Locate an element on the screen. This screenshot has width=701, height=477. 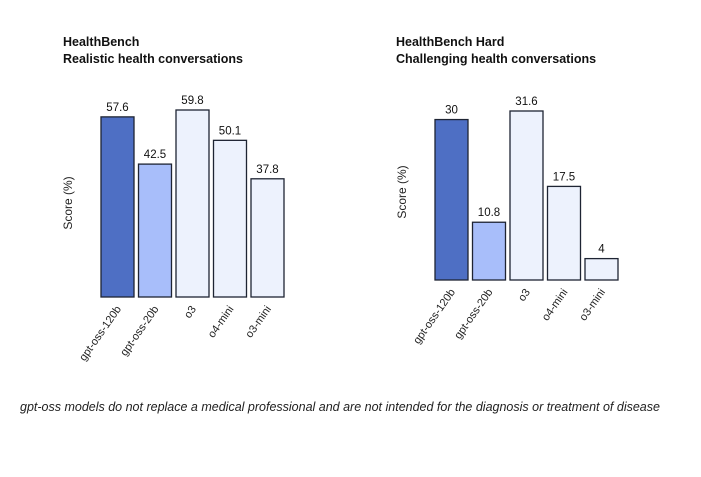
data-label-gpt-oss-20b: 42.5 is located at coordinates (155, 155).